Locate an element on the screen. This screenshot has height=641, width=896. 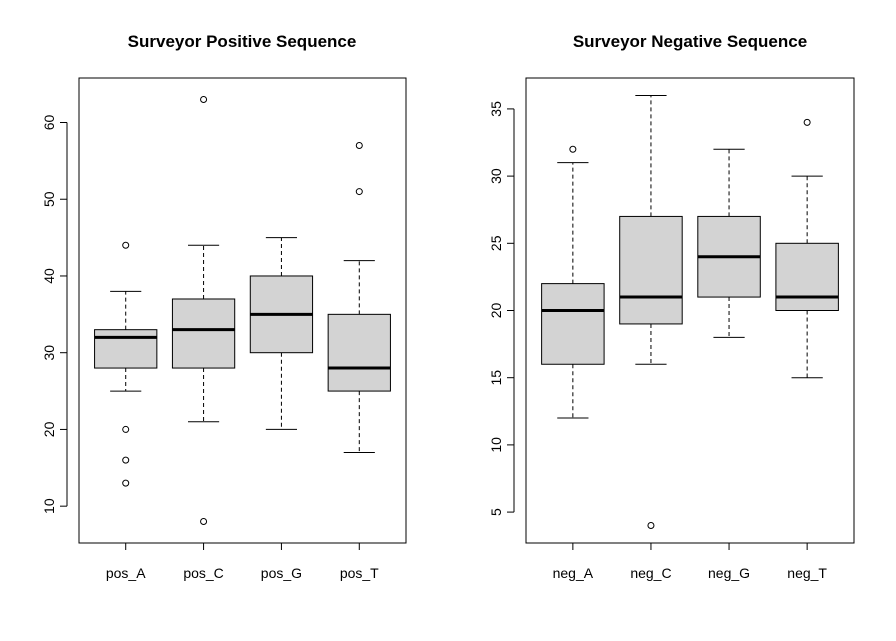
box-neg_C is located at coordinates (651, 312).